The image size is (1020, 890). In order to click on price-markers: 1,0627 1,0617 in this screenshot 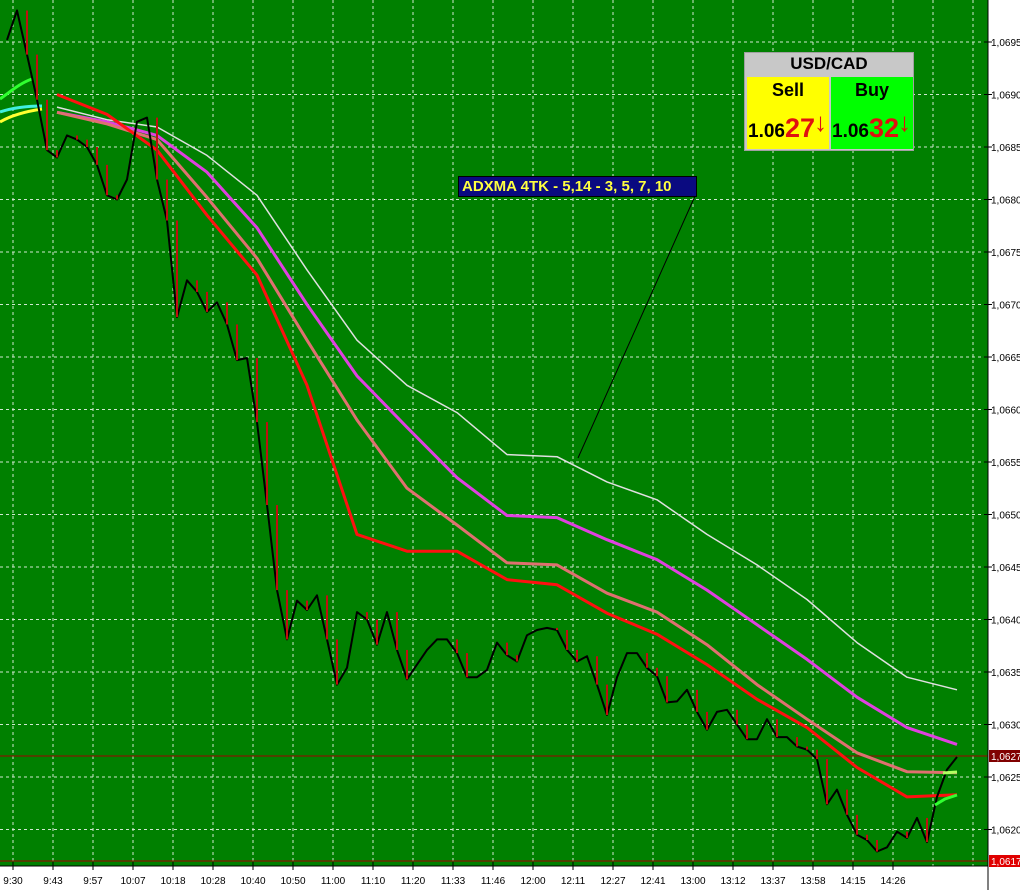, I will do `click(1004, 809)`.